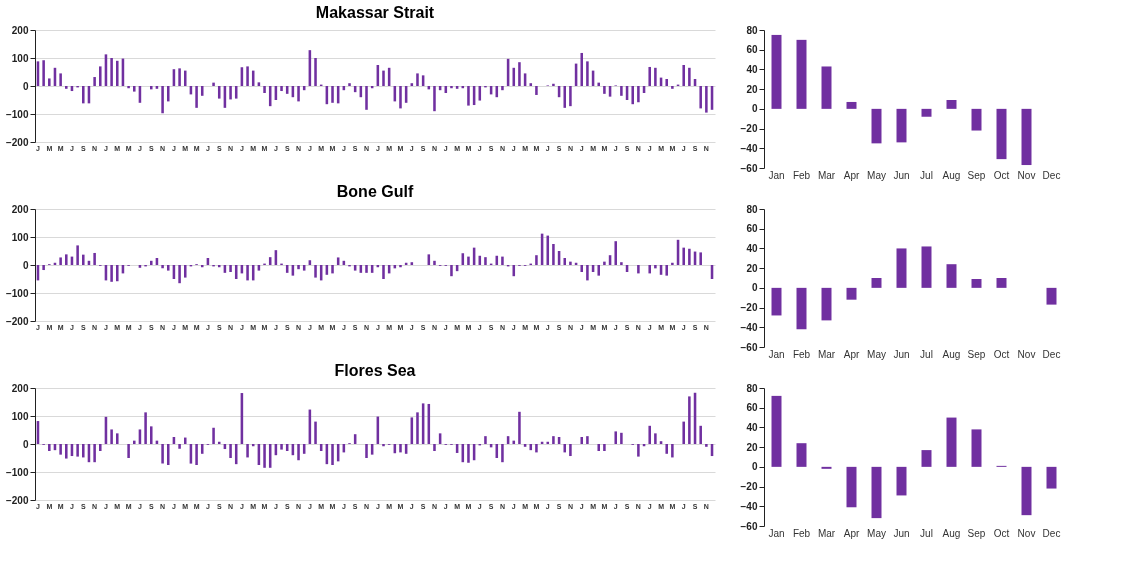 The image size is (1122, 571). Describe the element at coordinates (749, 148) in the screenshot. I see `y-tick-label: −40` at that location.